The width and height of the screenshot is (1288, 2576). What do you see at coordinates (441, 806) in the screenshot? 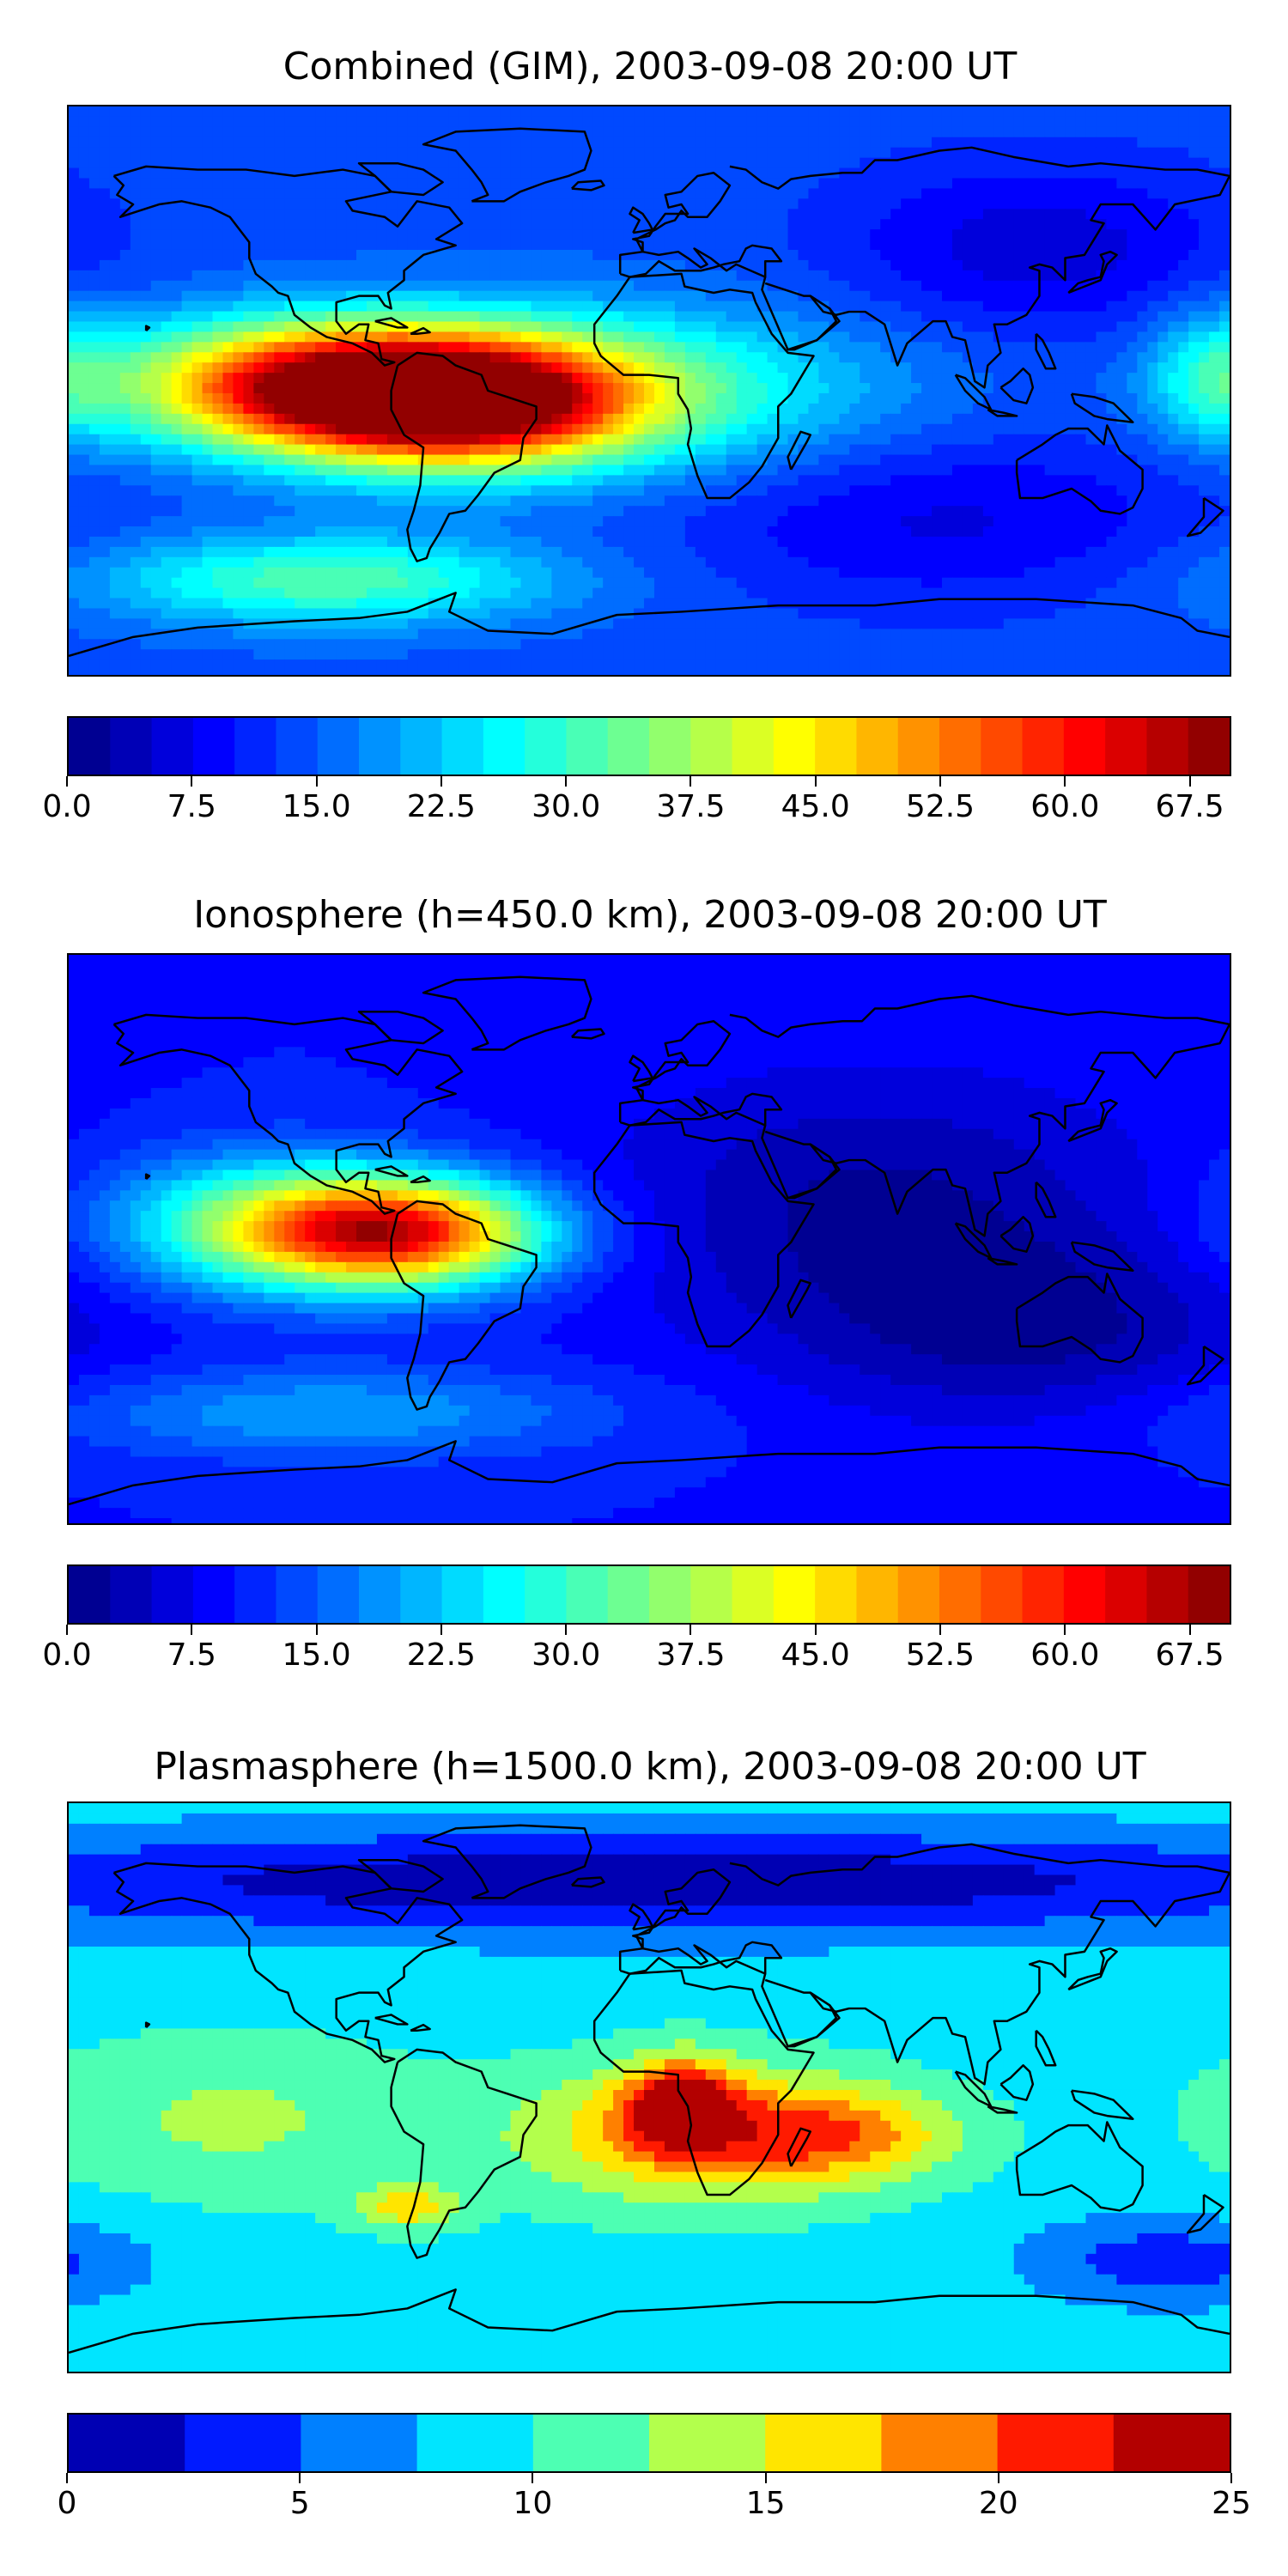
I see `colorbar-tick-label: 22.5` at bounding box center [441, 806].